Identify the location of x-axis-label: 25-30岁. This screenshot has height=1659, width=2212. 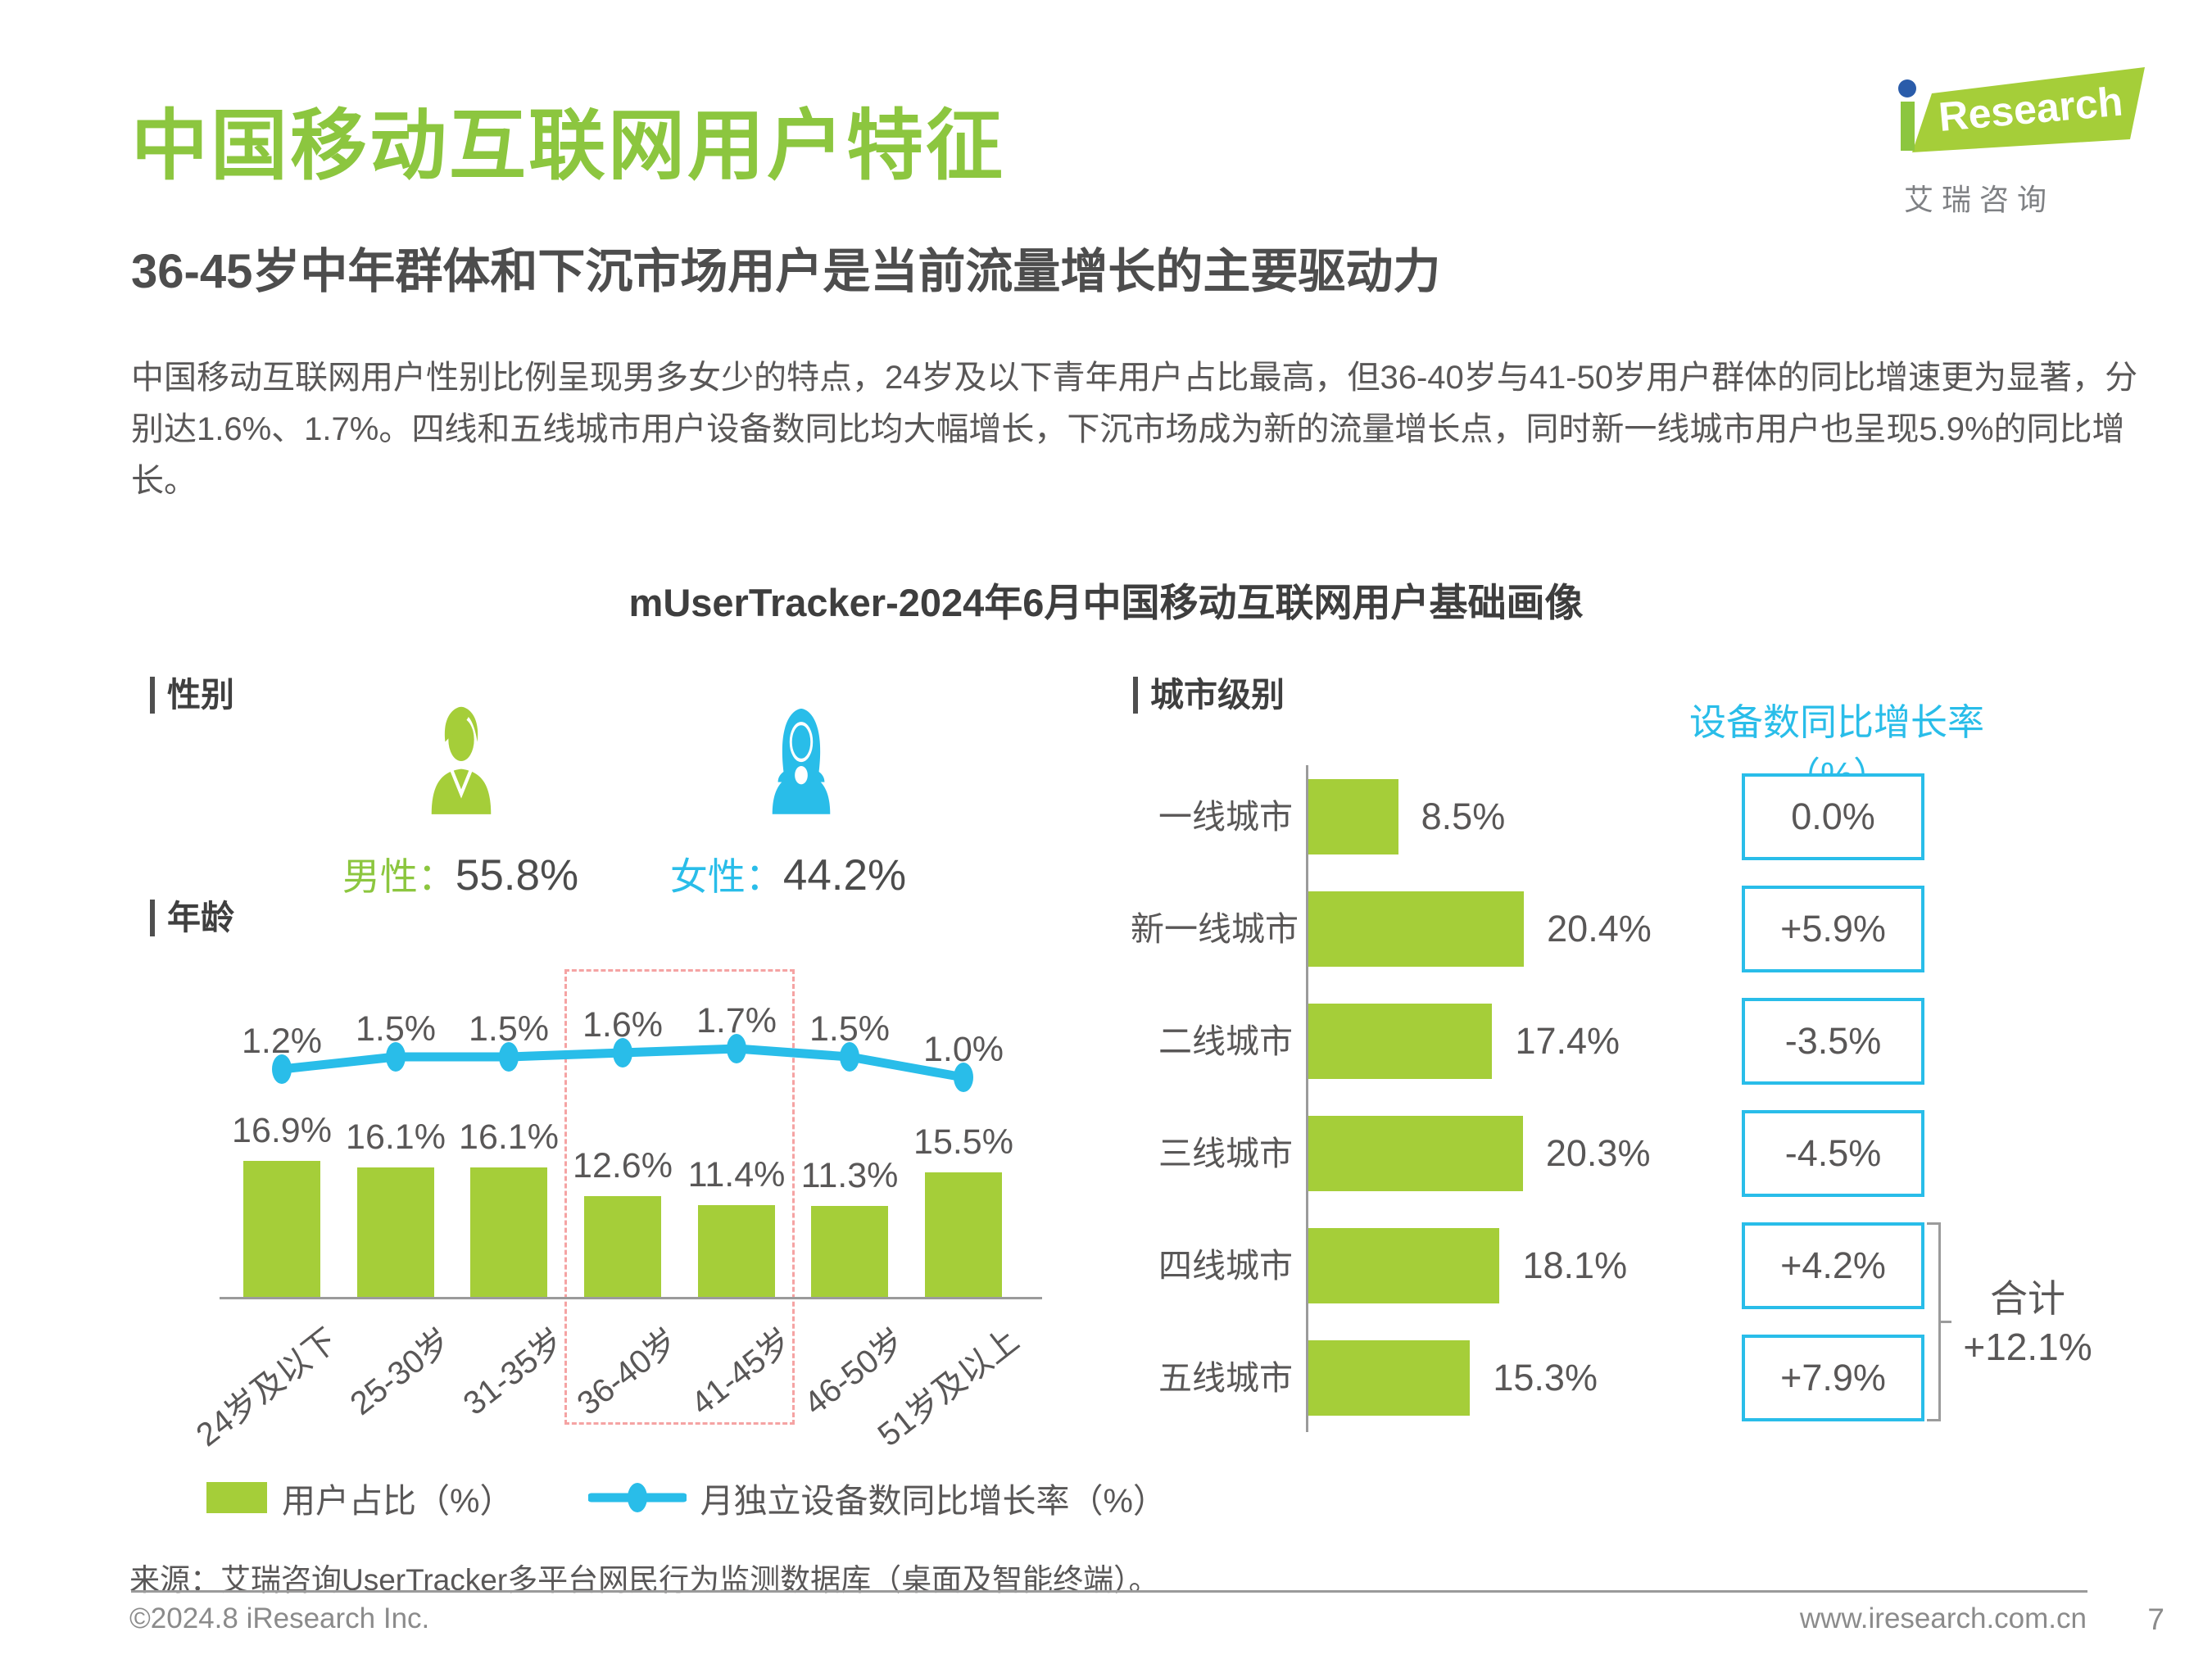
(400, 1371).